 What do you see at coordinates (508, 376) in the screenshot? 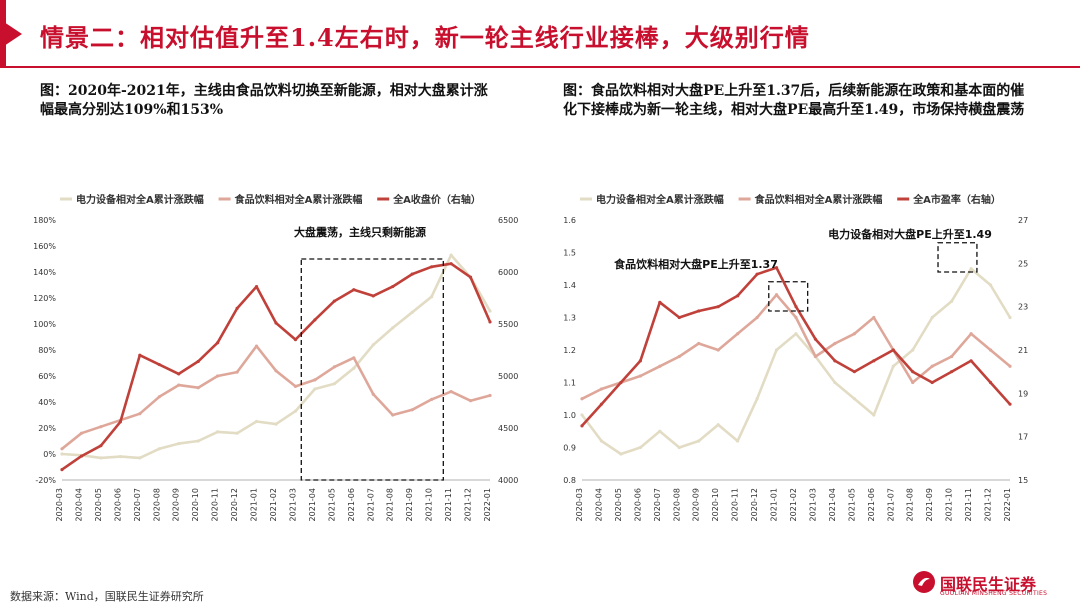
I see `y-right-tick-label: 5000` at bounding box center [508, 376].